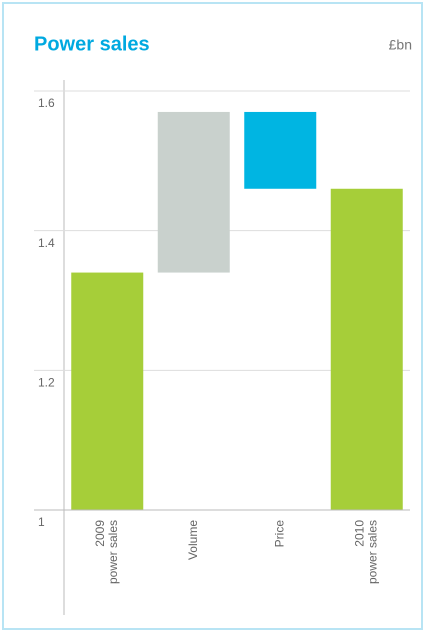 The width and height of the screenshot is (426, 632). Describe the element at coordinates (46, 243) in the screenshot. I see `y-tick-label: 1.4` at that location.